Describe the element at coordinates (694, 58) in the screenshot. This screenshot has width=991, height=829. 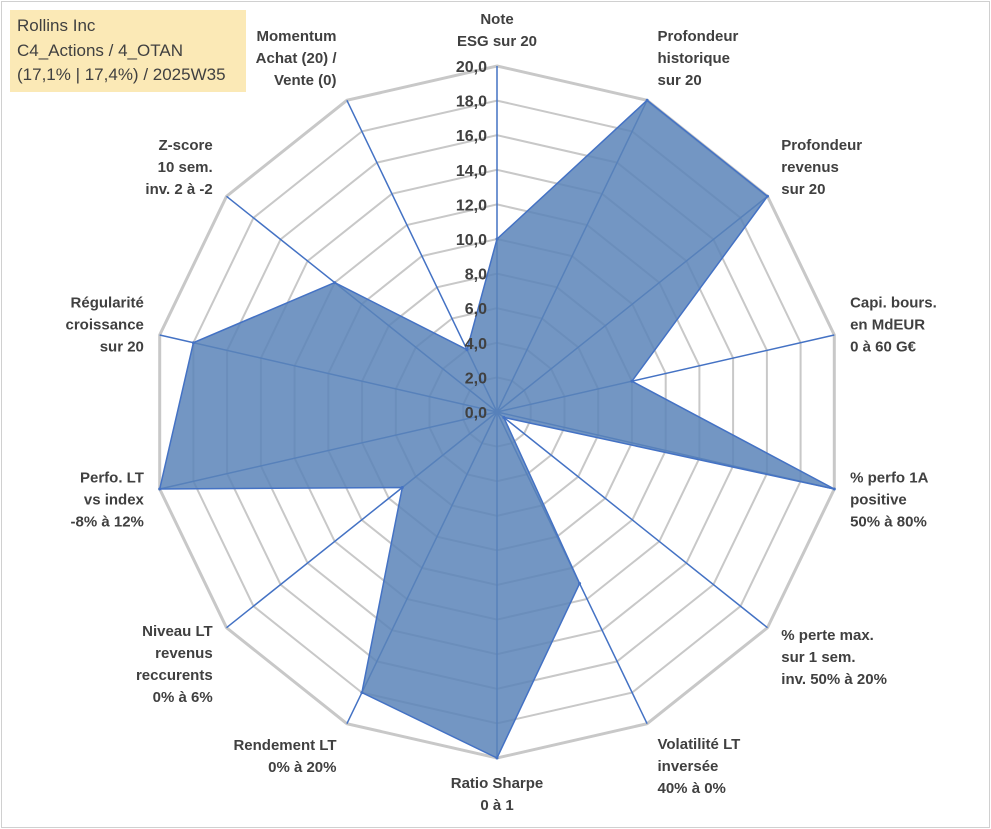
I see `axis-label-line: historique` at that location.